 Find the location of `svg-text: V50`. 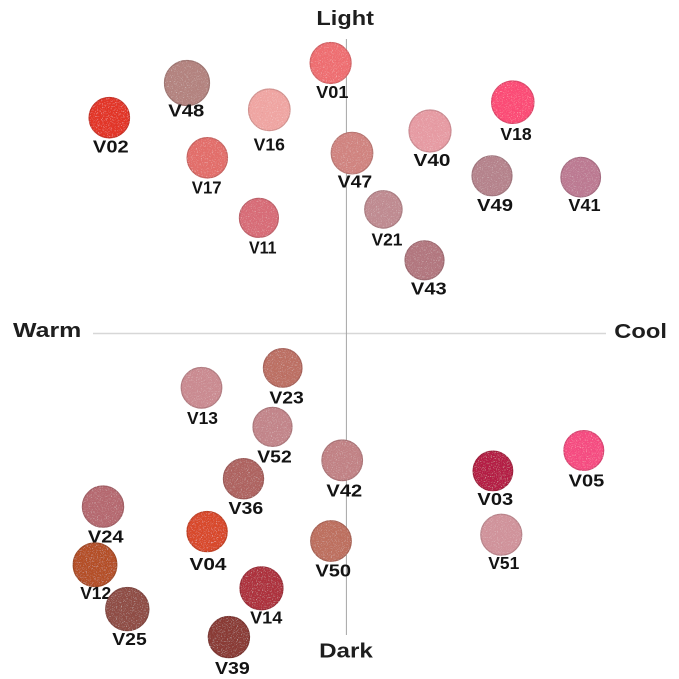

svg-text: V50 is located at coordinates (333, 571).